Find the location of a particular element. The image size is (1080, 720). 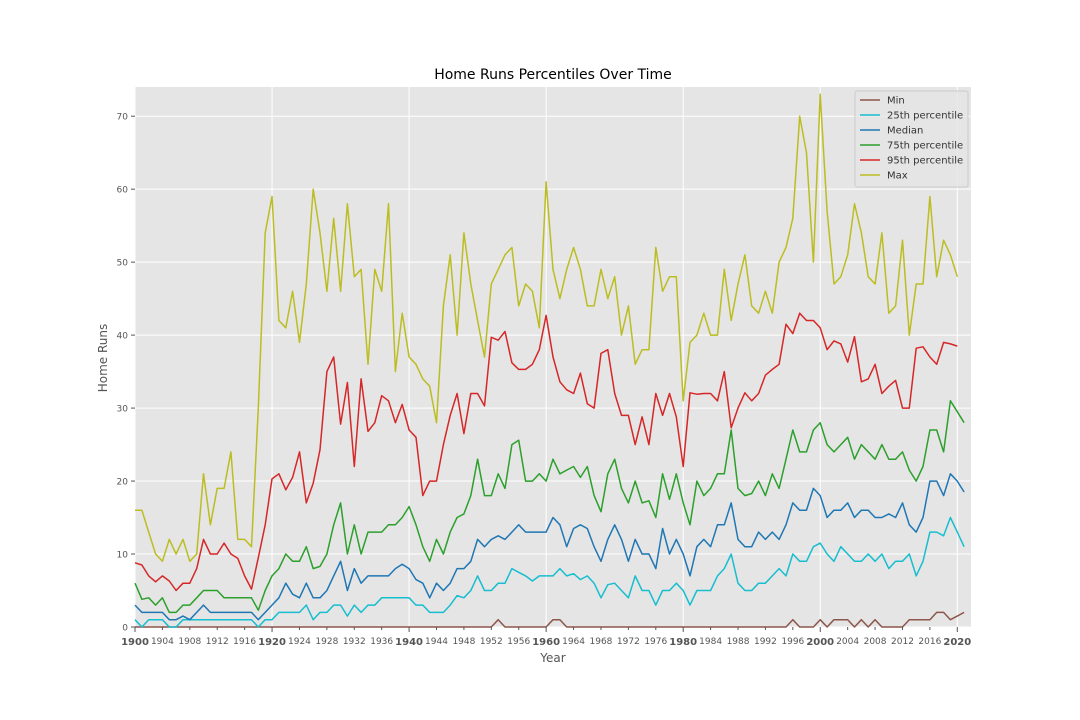

x-tick-label-minor: 2016 is located at coordinates (929, 642).